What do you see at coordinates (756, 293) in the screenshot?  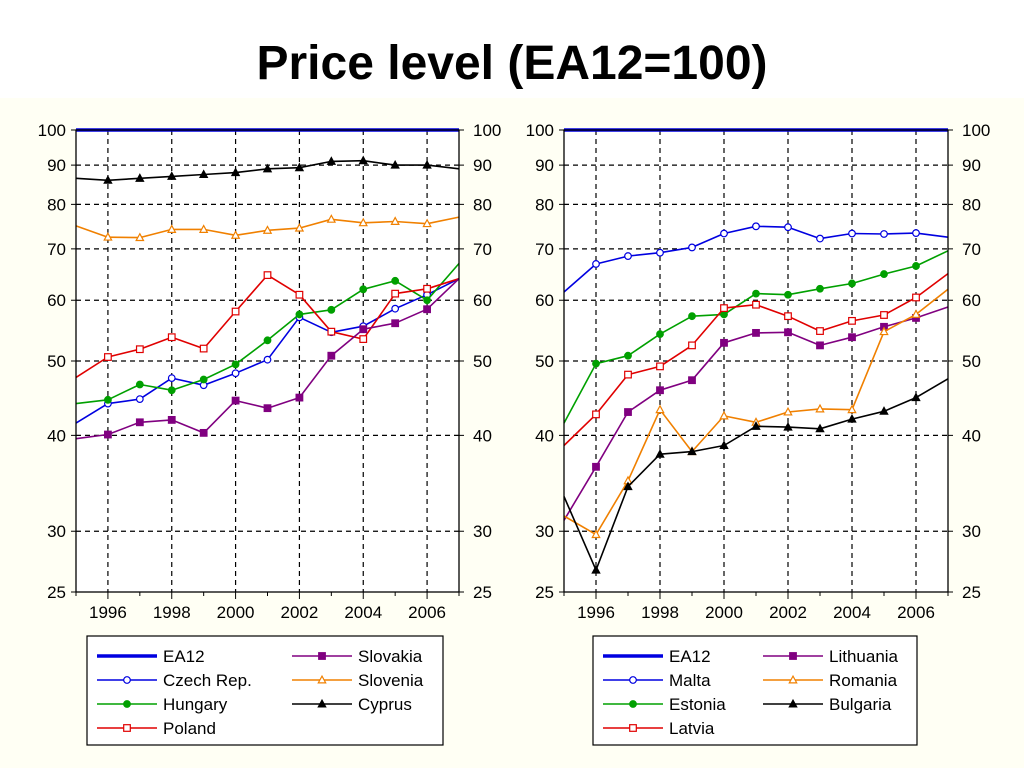 I see `chart-2-point-estonia-2001` at bounding box center [756, 293].